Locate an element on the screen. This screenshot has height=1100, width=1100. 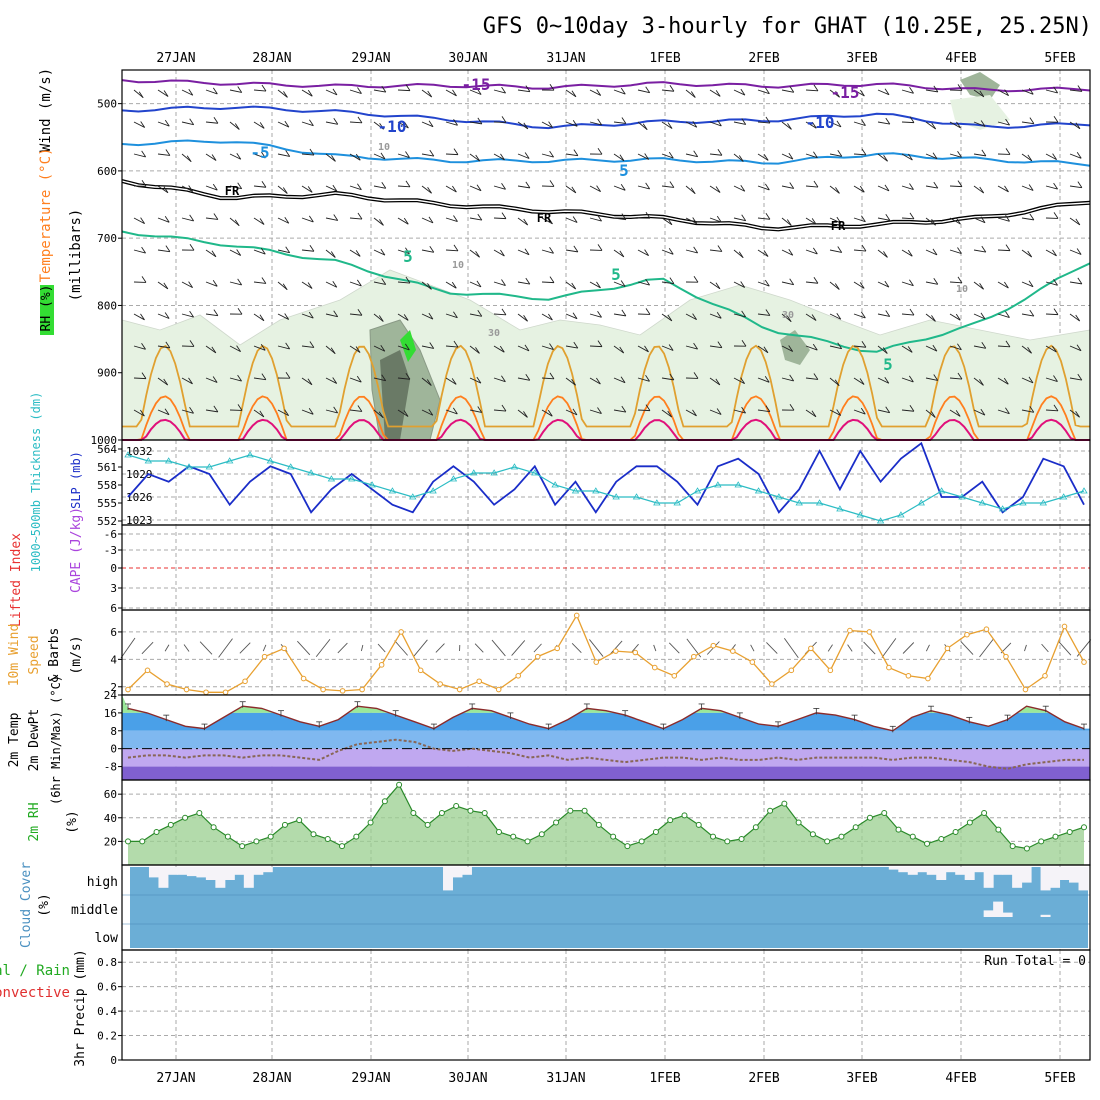
precip-convective-label: Convective is located at coordinates (35, 993).